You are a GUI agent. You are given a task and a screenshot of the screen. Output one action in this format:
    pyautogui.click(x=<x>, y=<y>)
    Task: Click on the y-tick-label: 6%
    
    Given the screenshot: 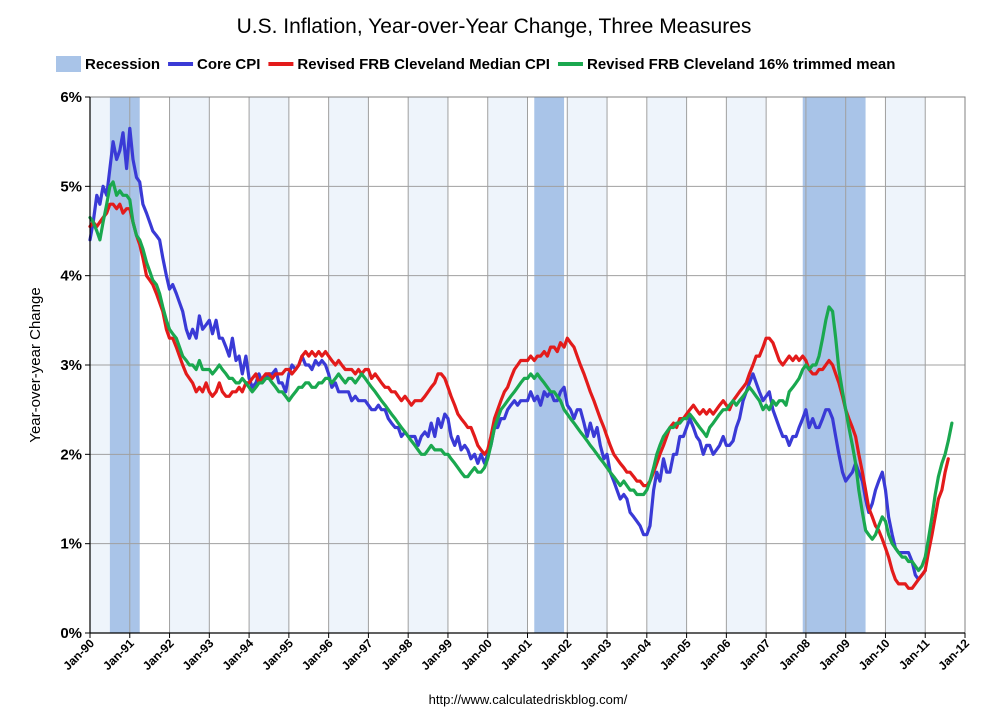 What is the action you would take?
    pyautogui.click(x=71, y=97)
    